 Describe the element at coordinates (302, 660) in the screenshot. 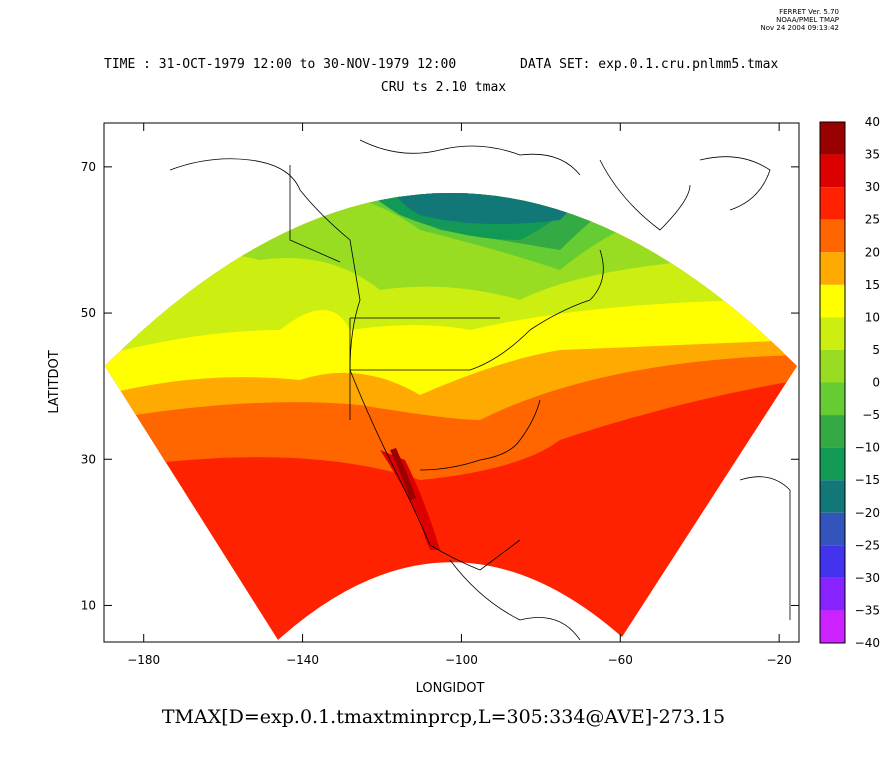

I see `x-tick-label: −140` at that location.